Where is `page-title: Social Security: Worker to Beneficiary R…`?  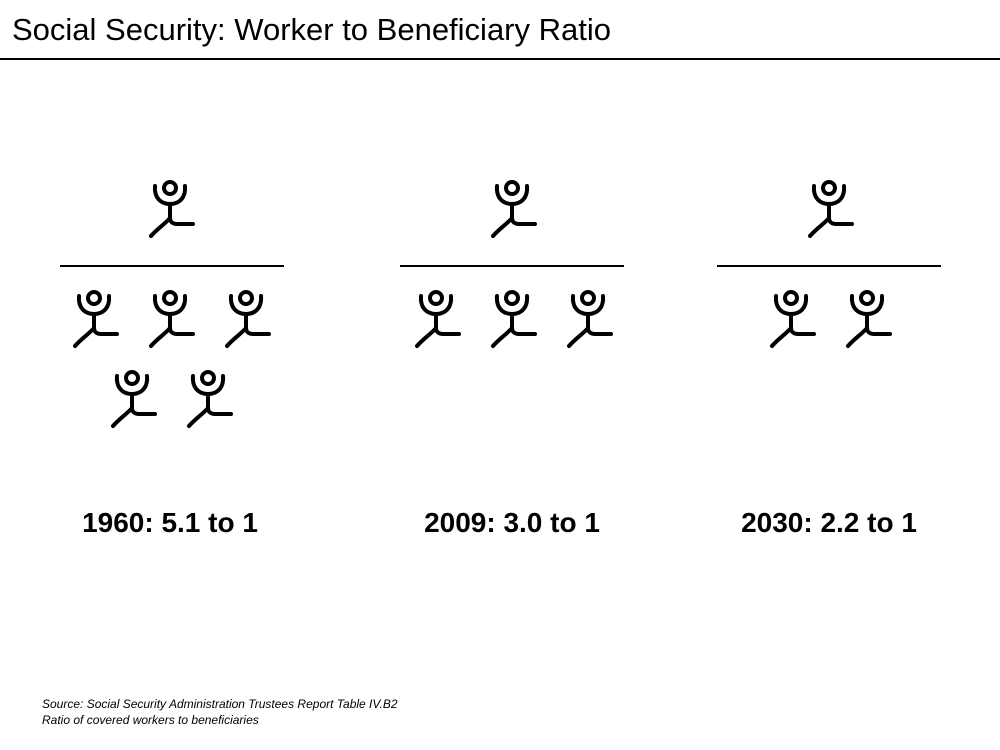 page-title: Social Security: Worker to Beneficiary R… is located at coordinates (311, 29).